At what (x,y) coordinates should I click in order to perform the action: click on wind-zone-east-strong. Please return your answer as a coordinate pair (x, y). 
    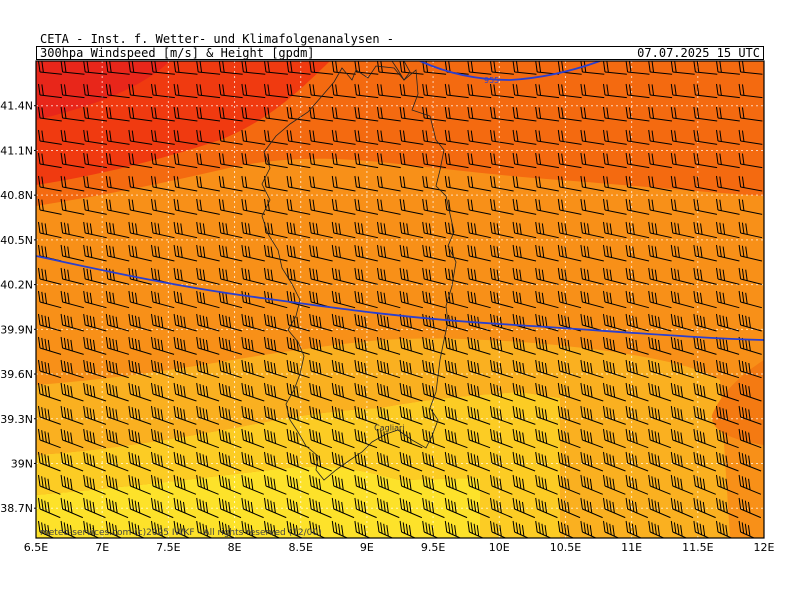
    Looking at the image, I should click on (737, 402).